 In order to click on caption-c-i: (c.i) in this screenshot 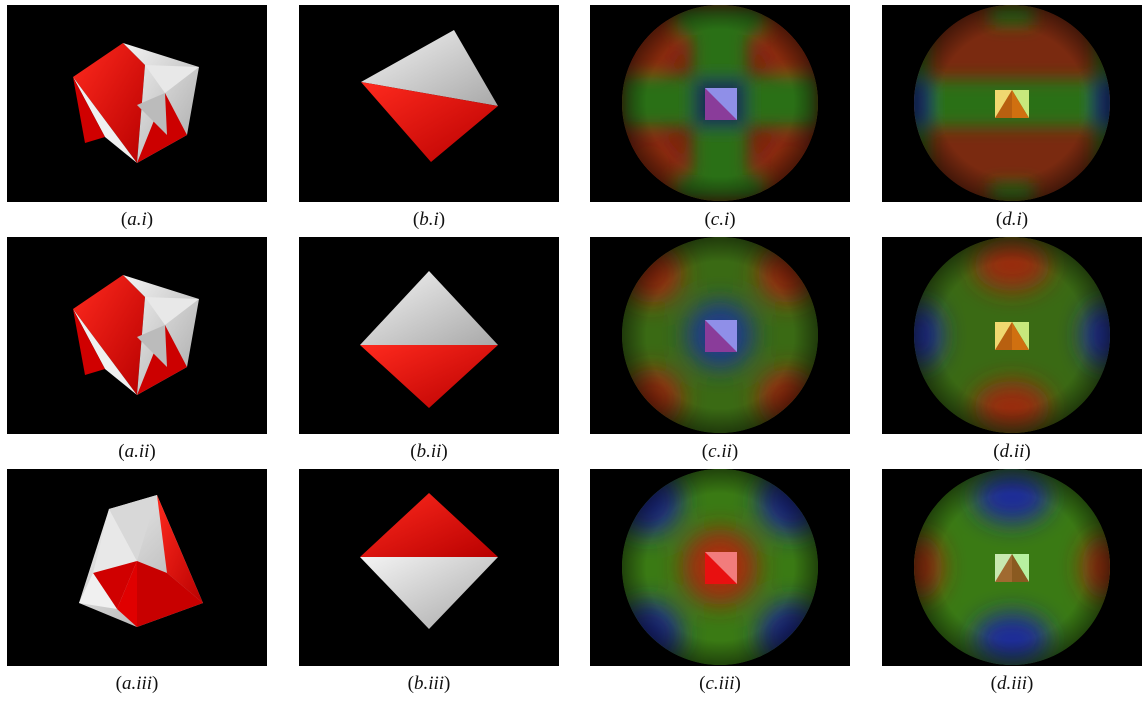, I will do `click(720, 219)`.